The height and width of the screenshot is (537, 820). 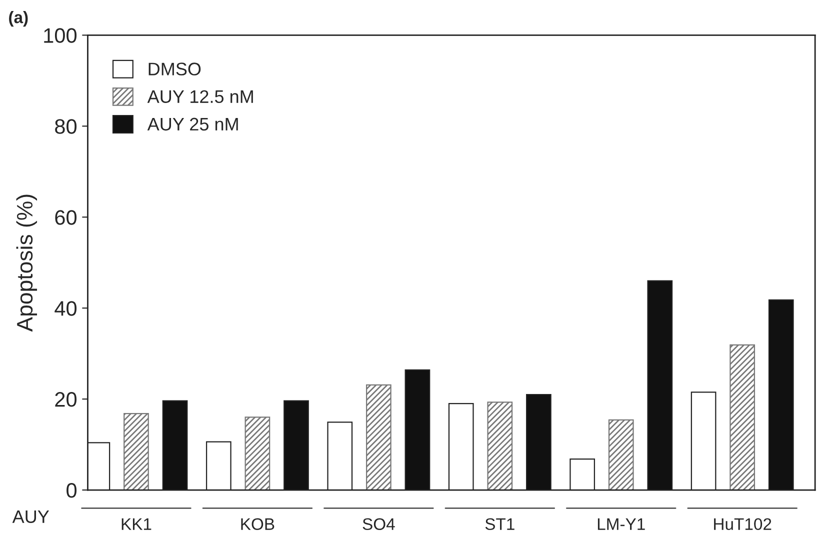 What do you see at coordinates (66, 126) in the screenshot?
I see `y-tick-label: 80` at bounding box center [66, 126].